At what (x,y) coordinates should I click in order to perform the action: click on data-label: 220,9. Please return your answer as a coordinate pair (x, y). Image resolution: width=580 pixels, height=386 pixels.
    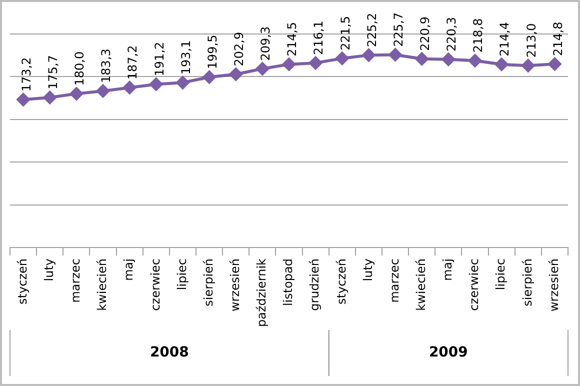
    Looking at the image, I should click on (425, 33).